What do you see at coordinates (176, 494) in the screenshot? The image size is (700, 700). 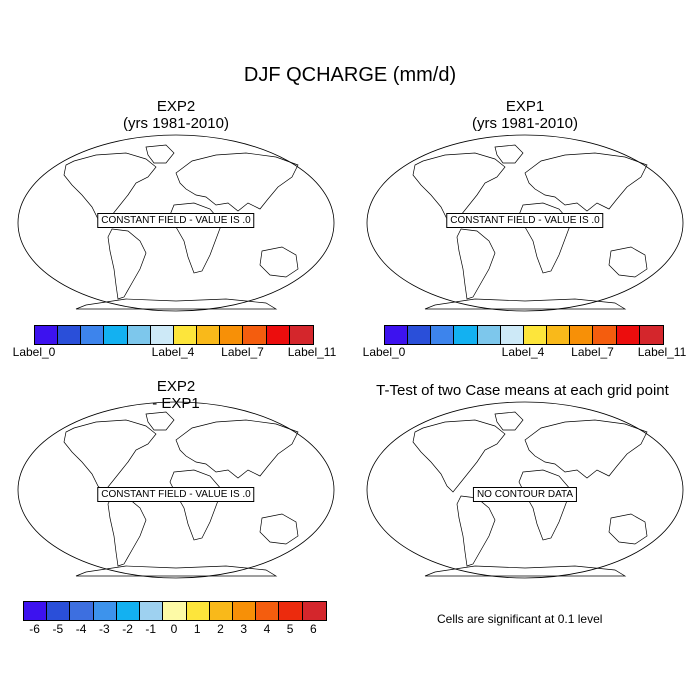 I see `diff-map-label: CONSTANT FIELD - VALUE IS .0` at bounding box center [176, 494].